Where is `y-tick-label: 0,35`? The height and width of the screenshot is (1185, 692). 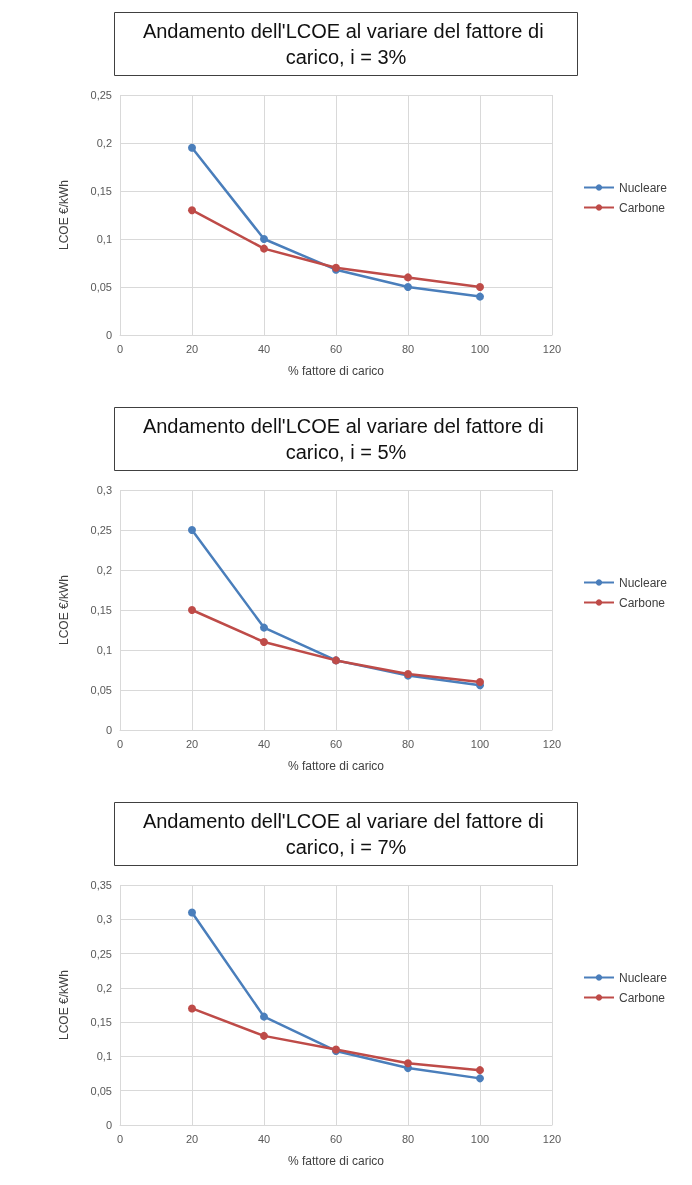 y-tick-label: 0,35 is located at coordinates (101, 885).